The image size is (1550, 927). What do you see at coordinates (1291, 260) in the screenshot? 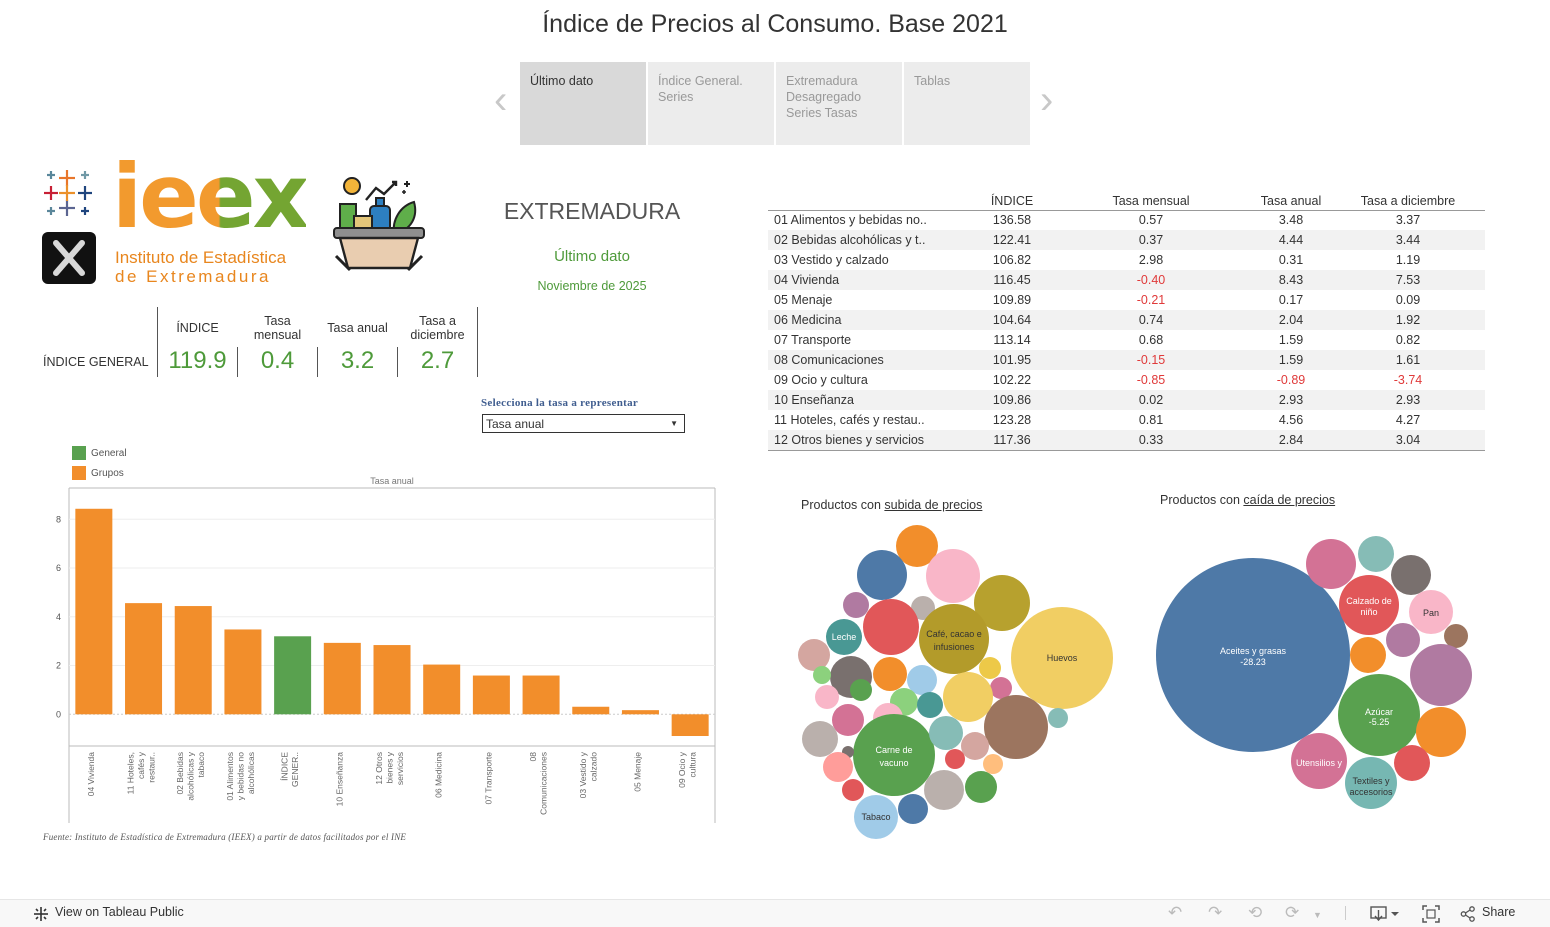
I see `table-cell-value: 0.31` at bounding box center [1291, 260].